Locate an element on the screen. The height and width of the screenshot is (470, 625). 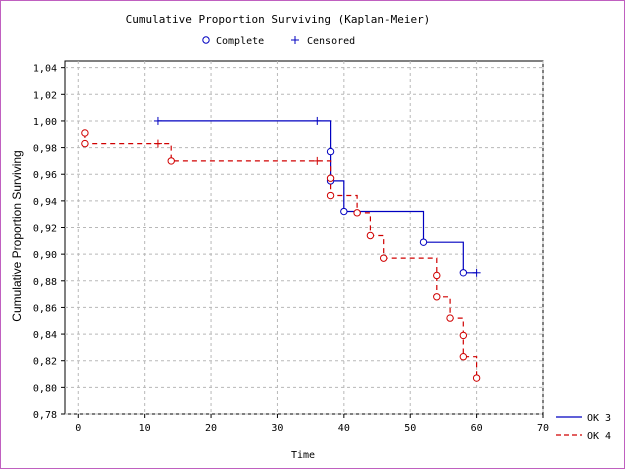
y-tick-label: 0,84 is located at coordinates (45, 335).